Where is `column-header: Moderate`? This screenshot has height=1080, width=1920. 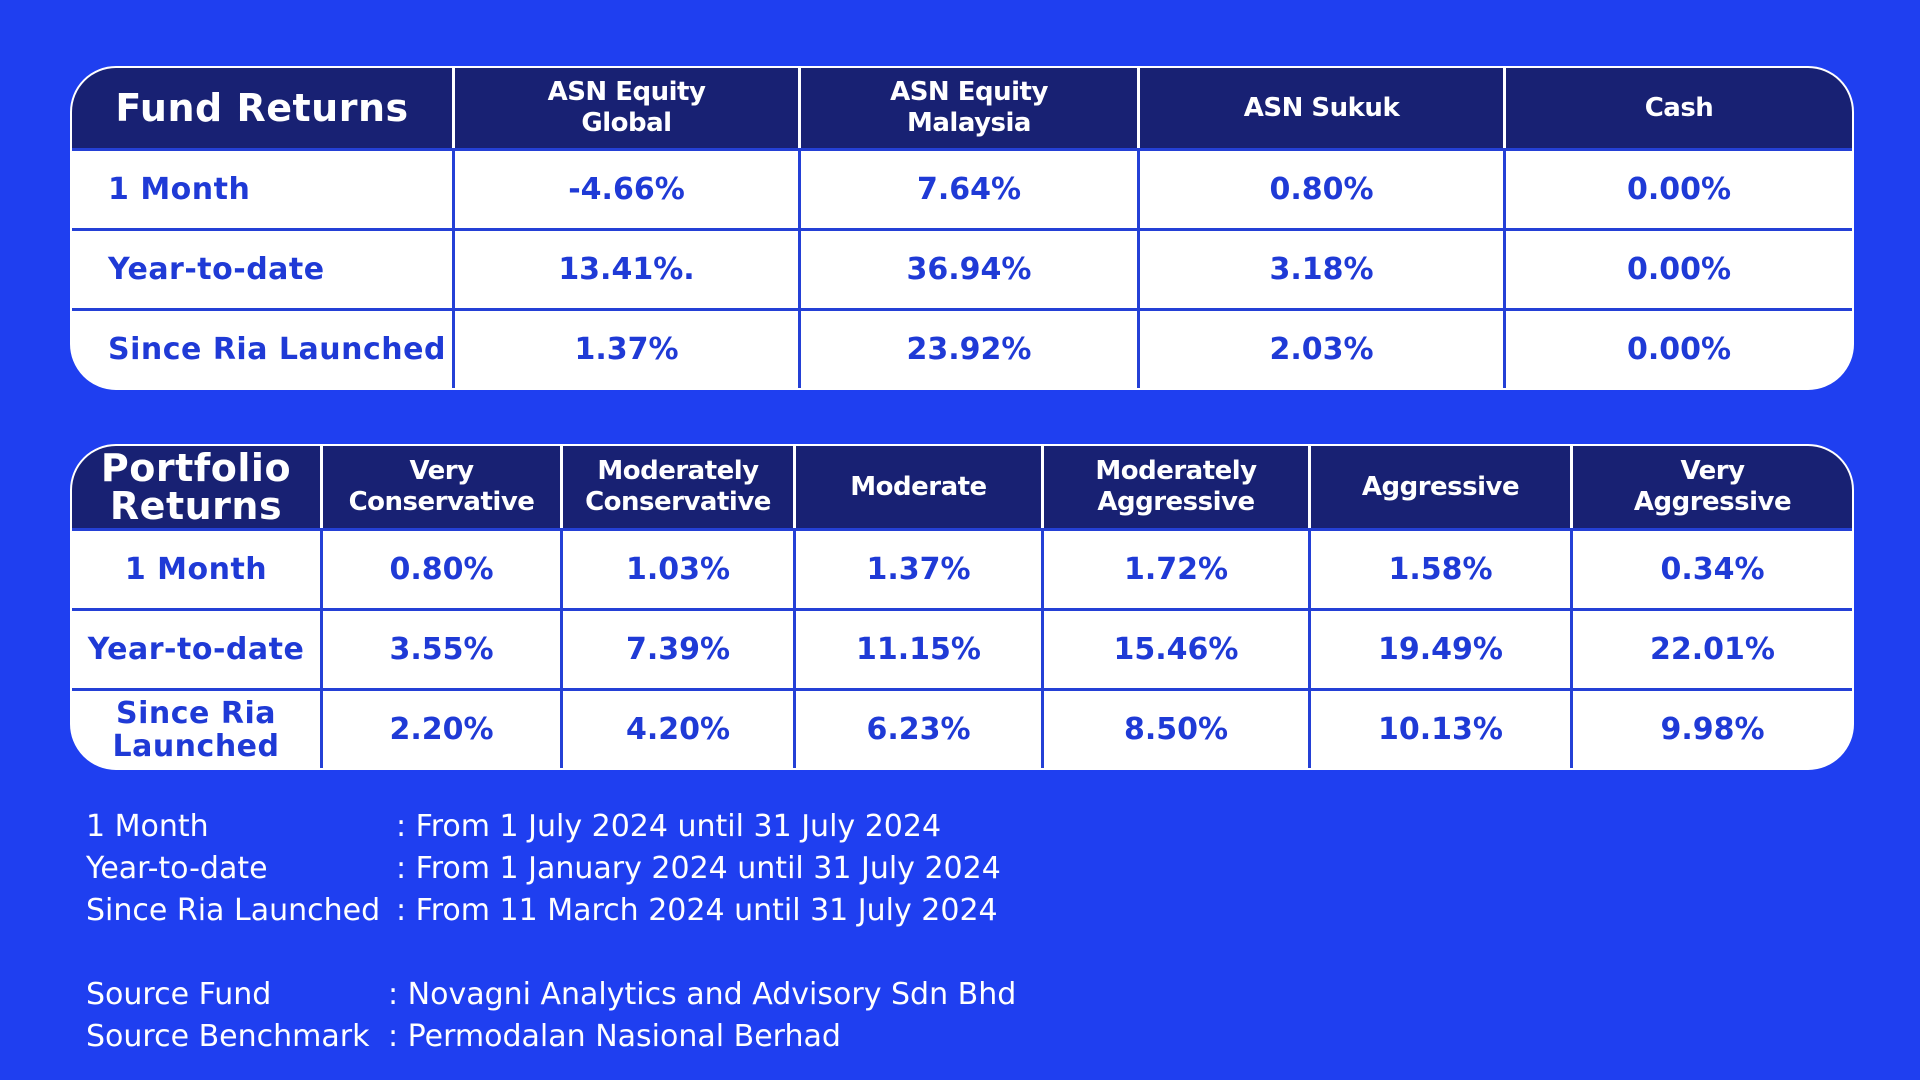 column-header: Moderate is located at coordinates (917, 487).